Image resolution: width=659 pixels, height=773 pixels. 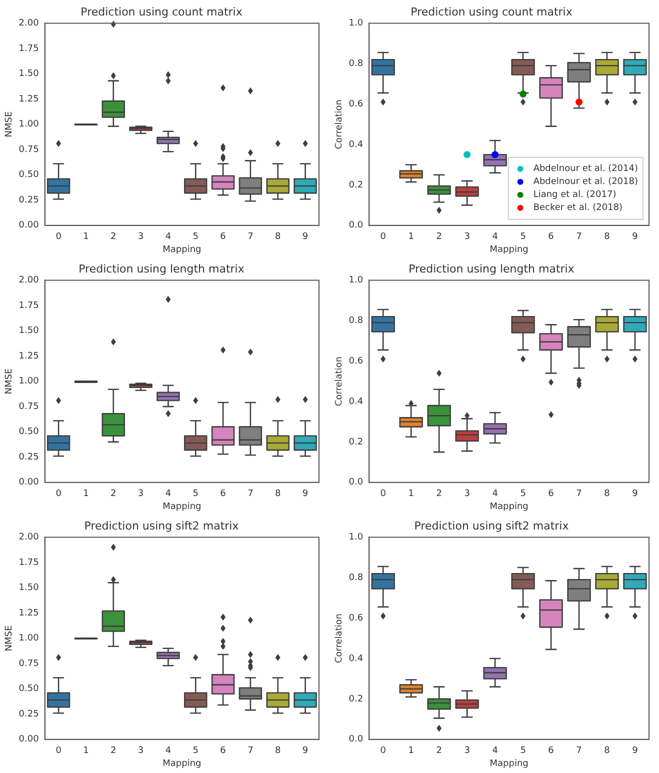 What do you see at coordinates (28, 200) in the screenshot?
I see `y-tick-label: 0.25` at bounding box center [28, 200].